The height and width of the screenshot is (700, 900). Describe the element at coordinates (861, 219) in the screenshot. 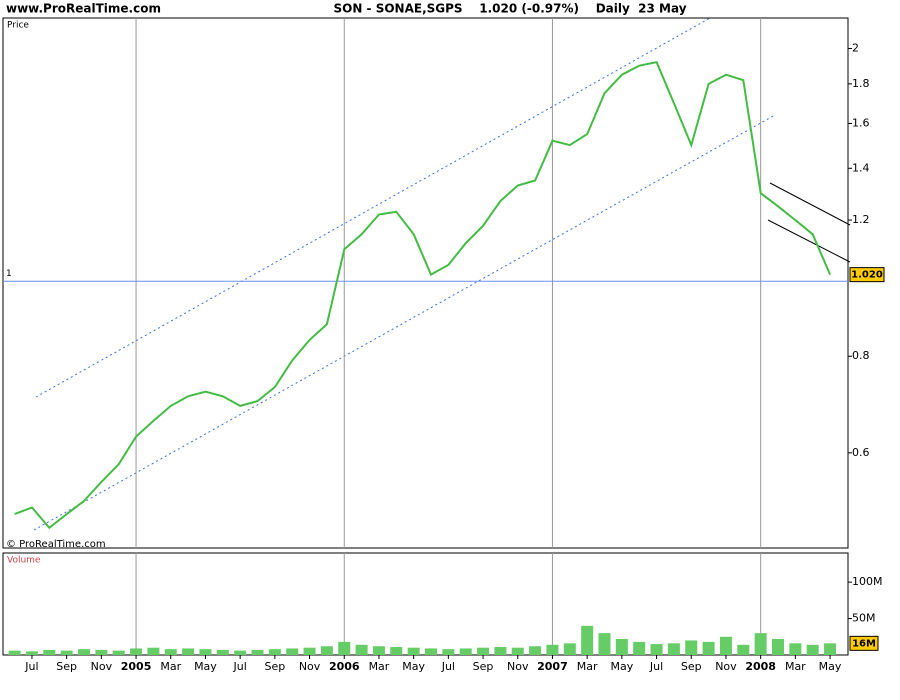

I see `y-tick-label: 1.2` at that location.